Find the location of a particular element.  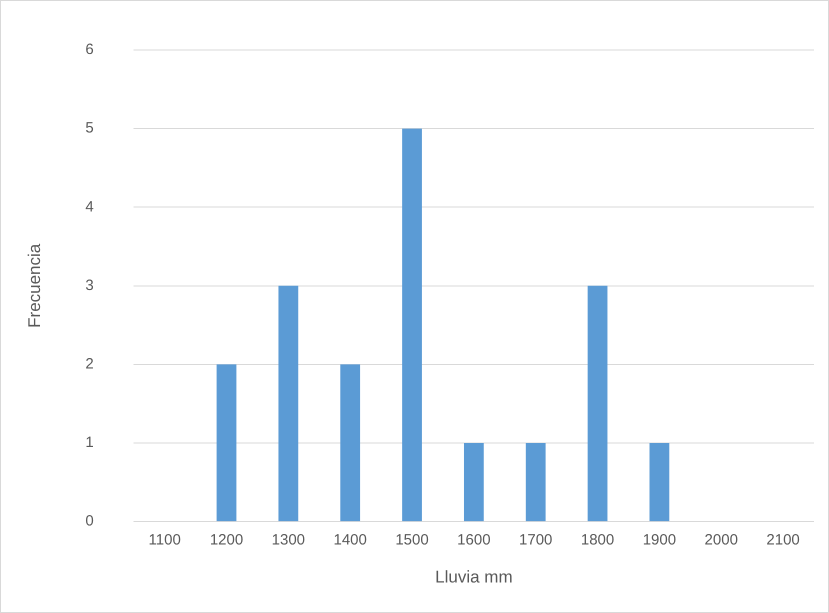

x-tick-label: 2000 is located at coordinates (721, 540).